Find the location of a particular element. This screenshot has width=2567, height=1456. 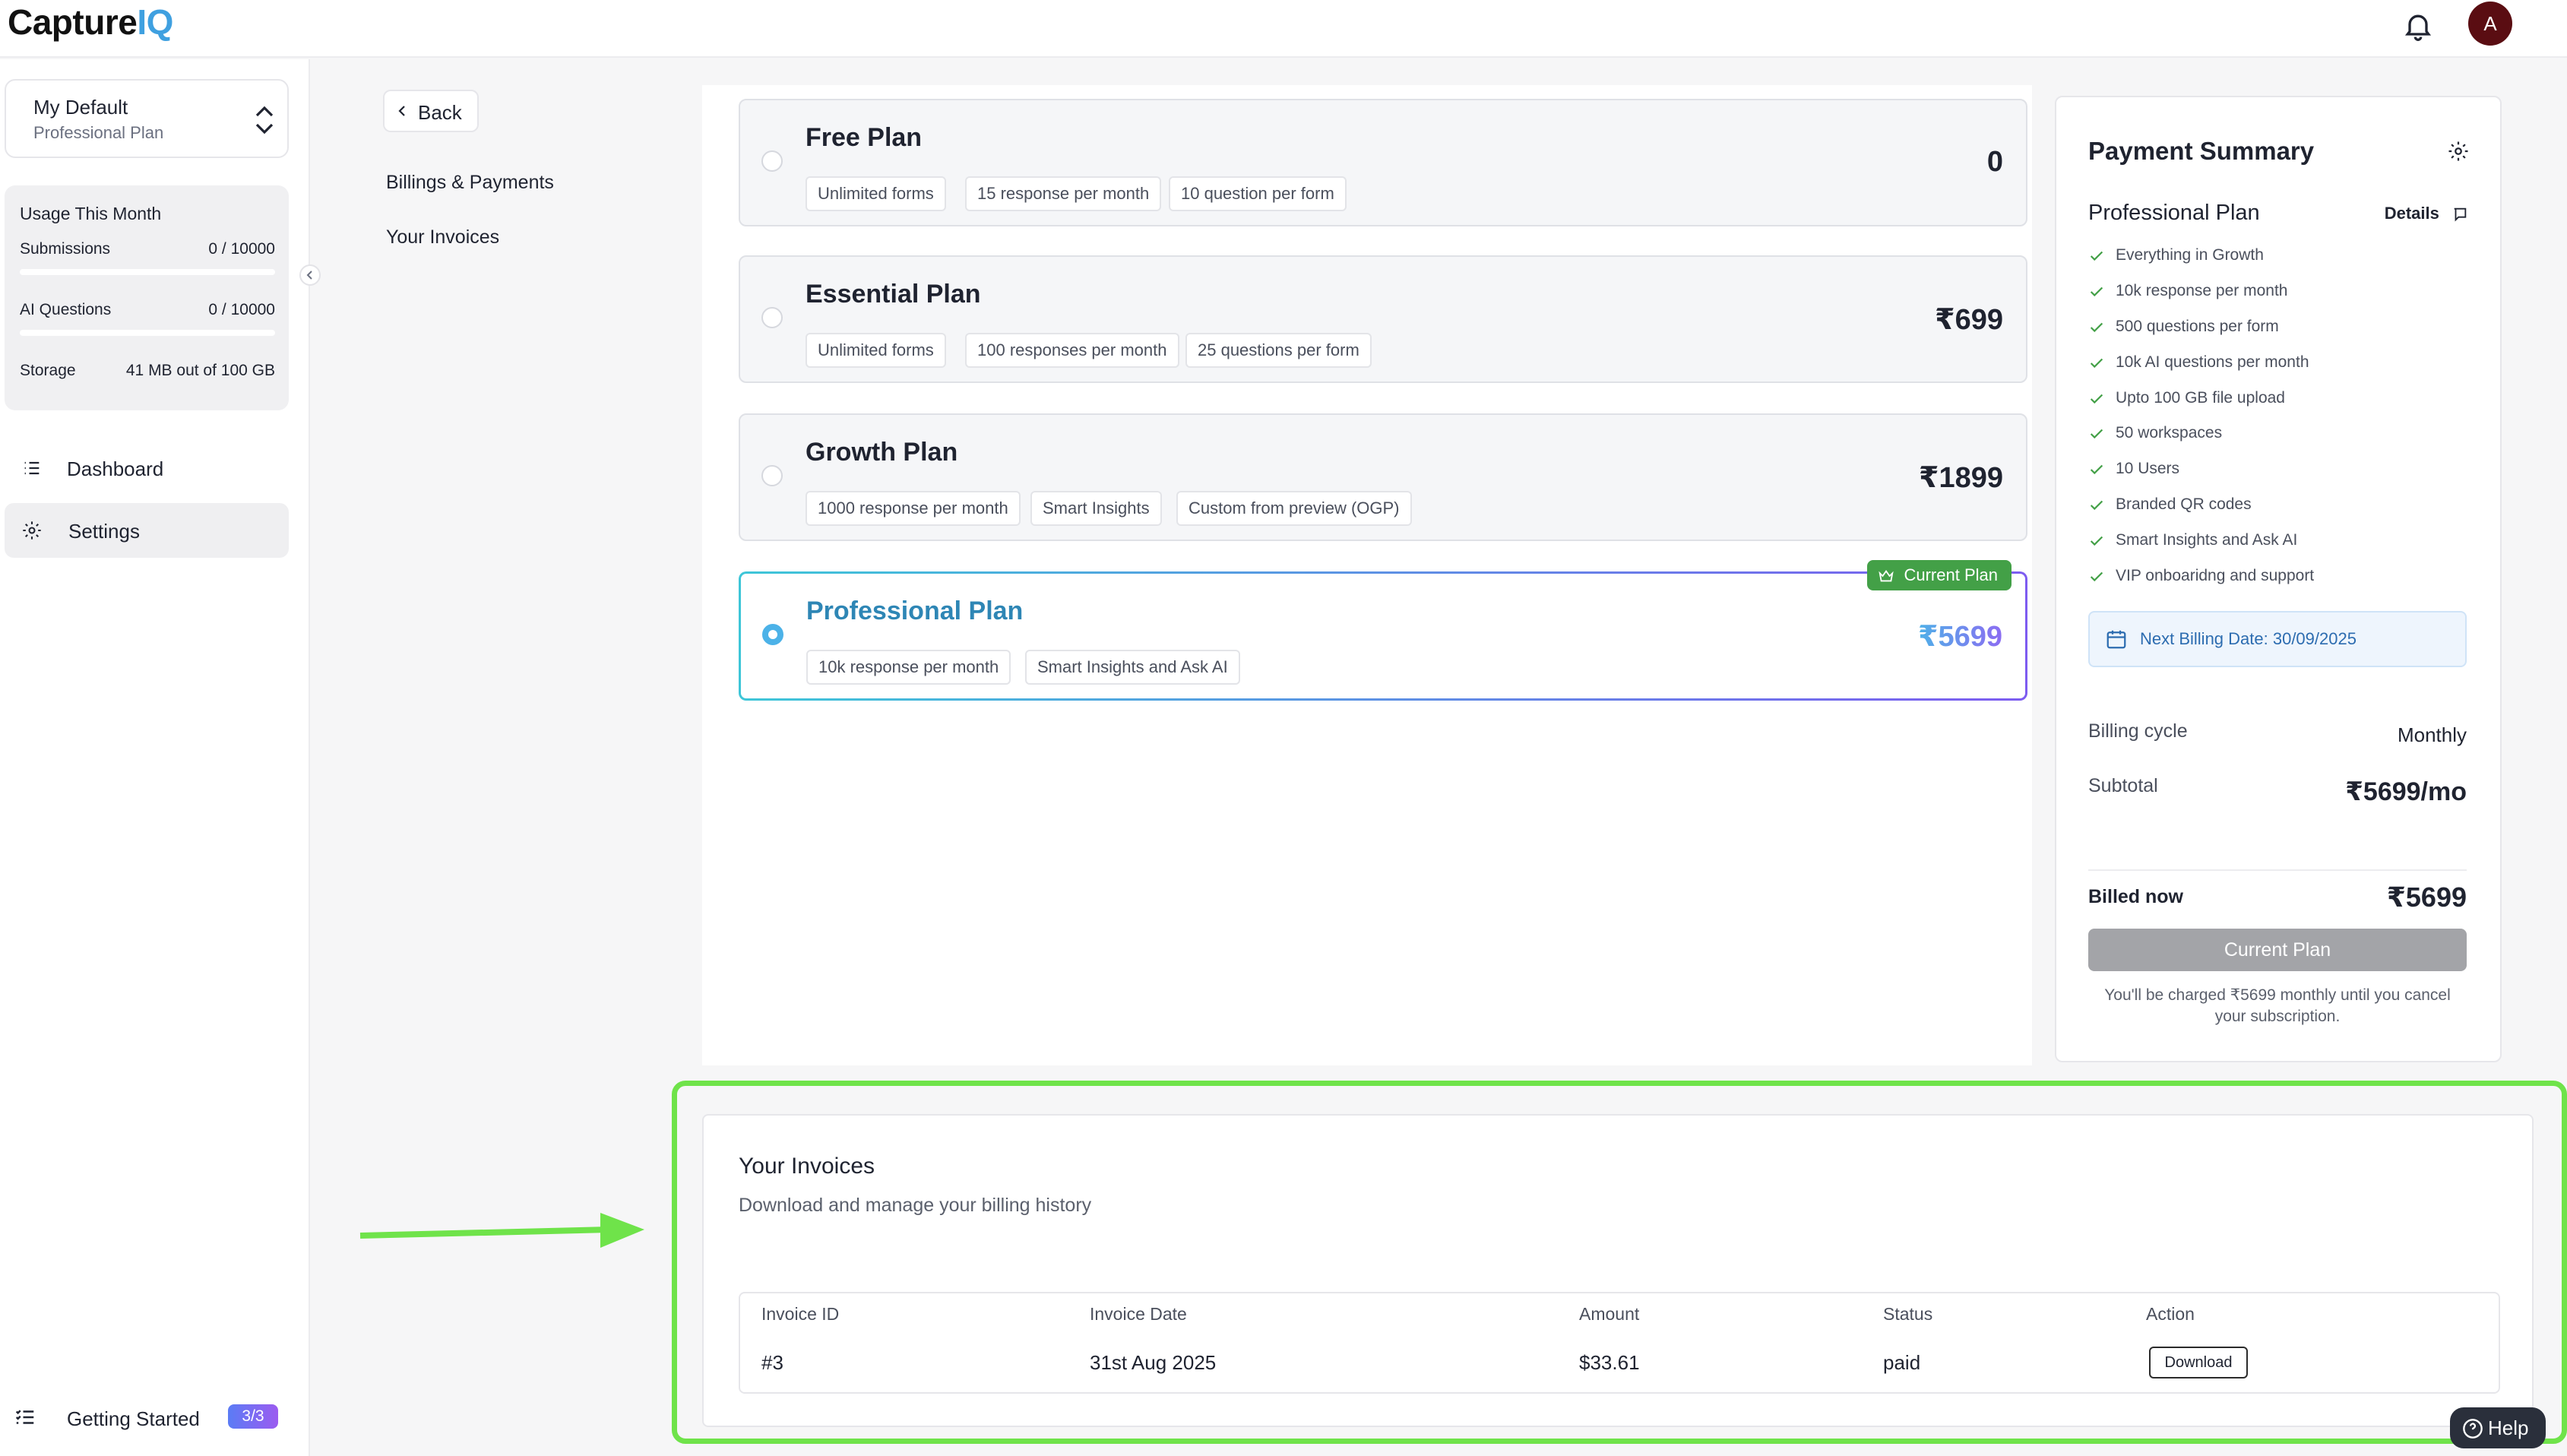

question-icon is located at coordinates (2473, 1429).